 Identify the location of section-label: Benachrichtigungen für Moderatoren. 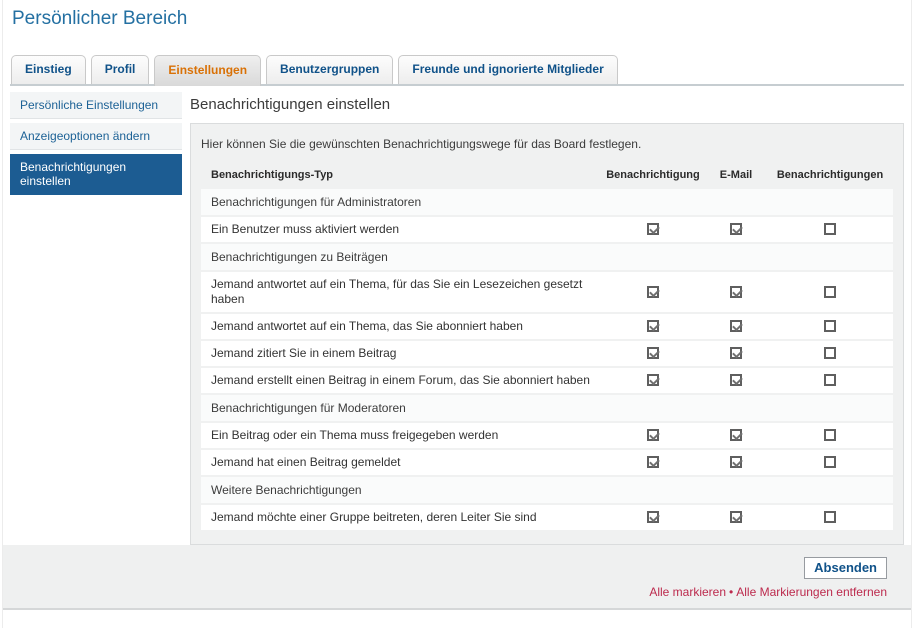
(547, 408).